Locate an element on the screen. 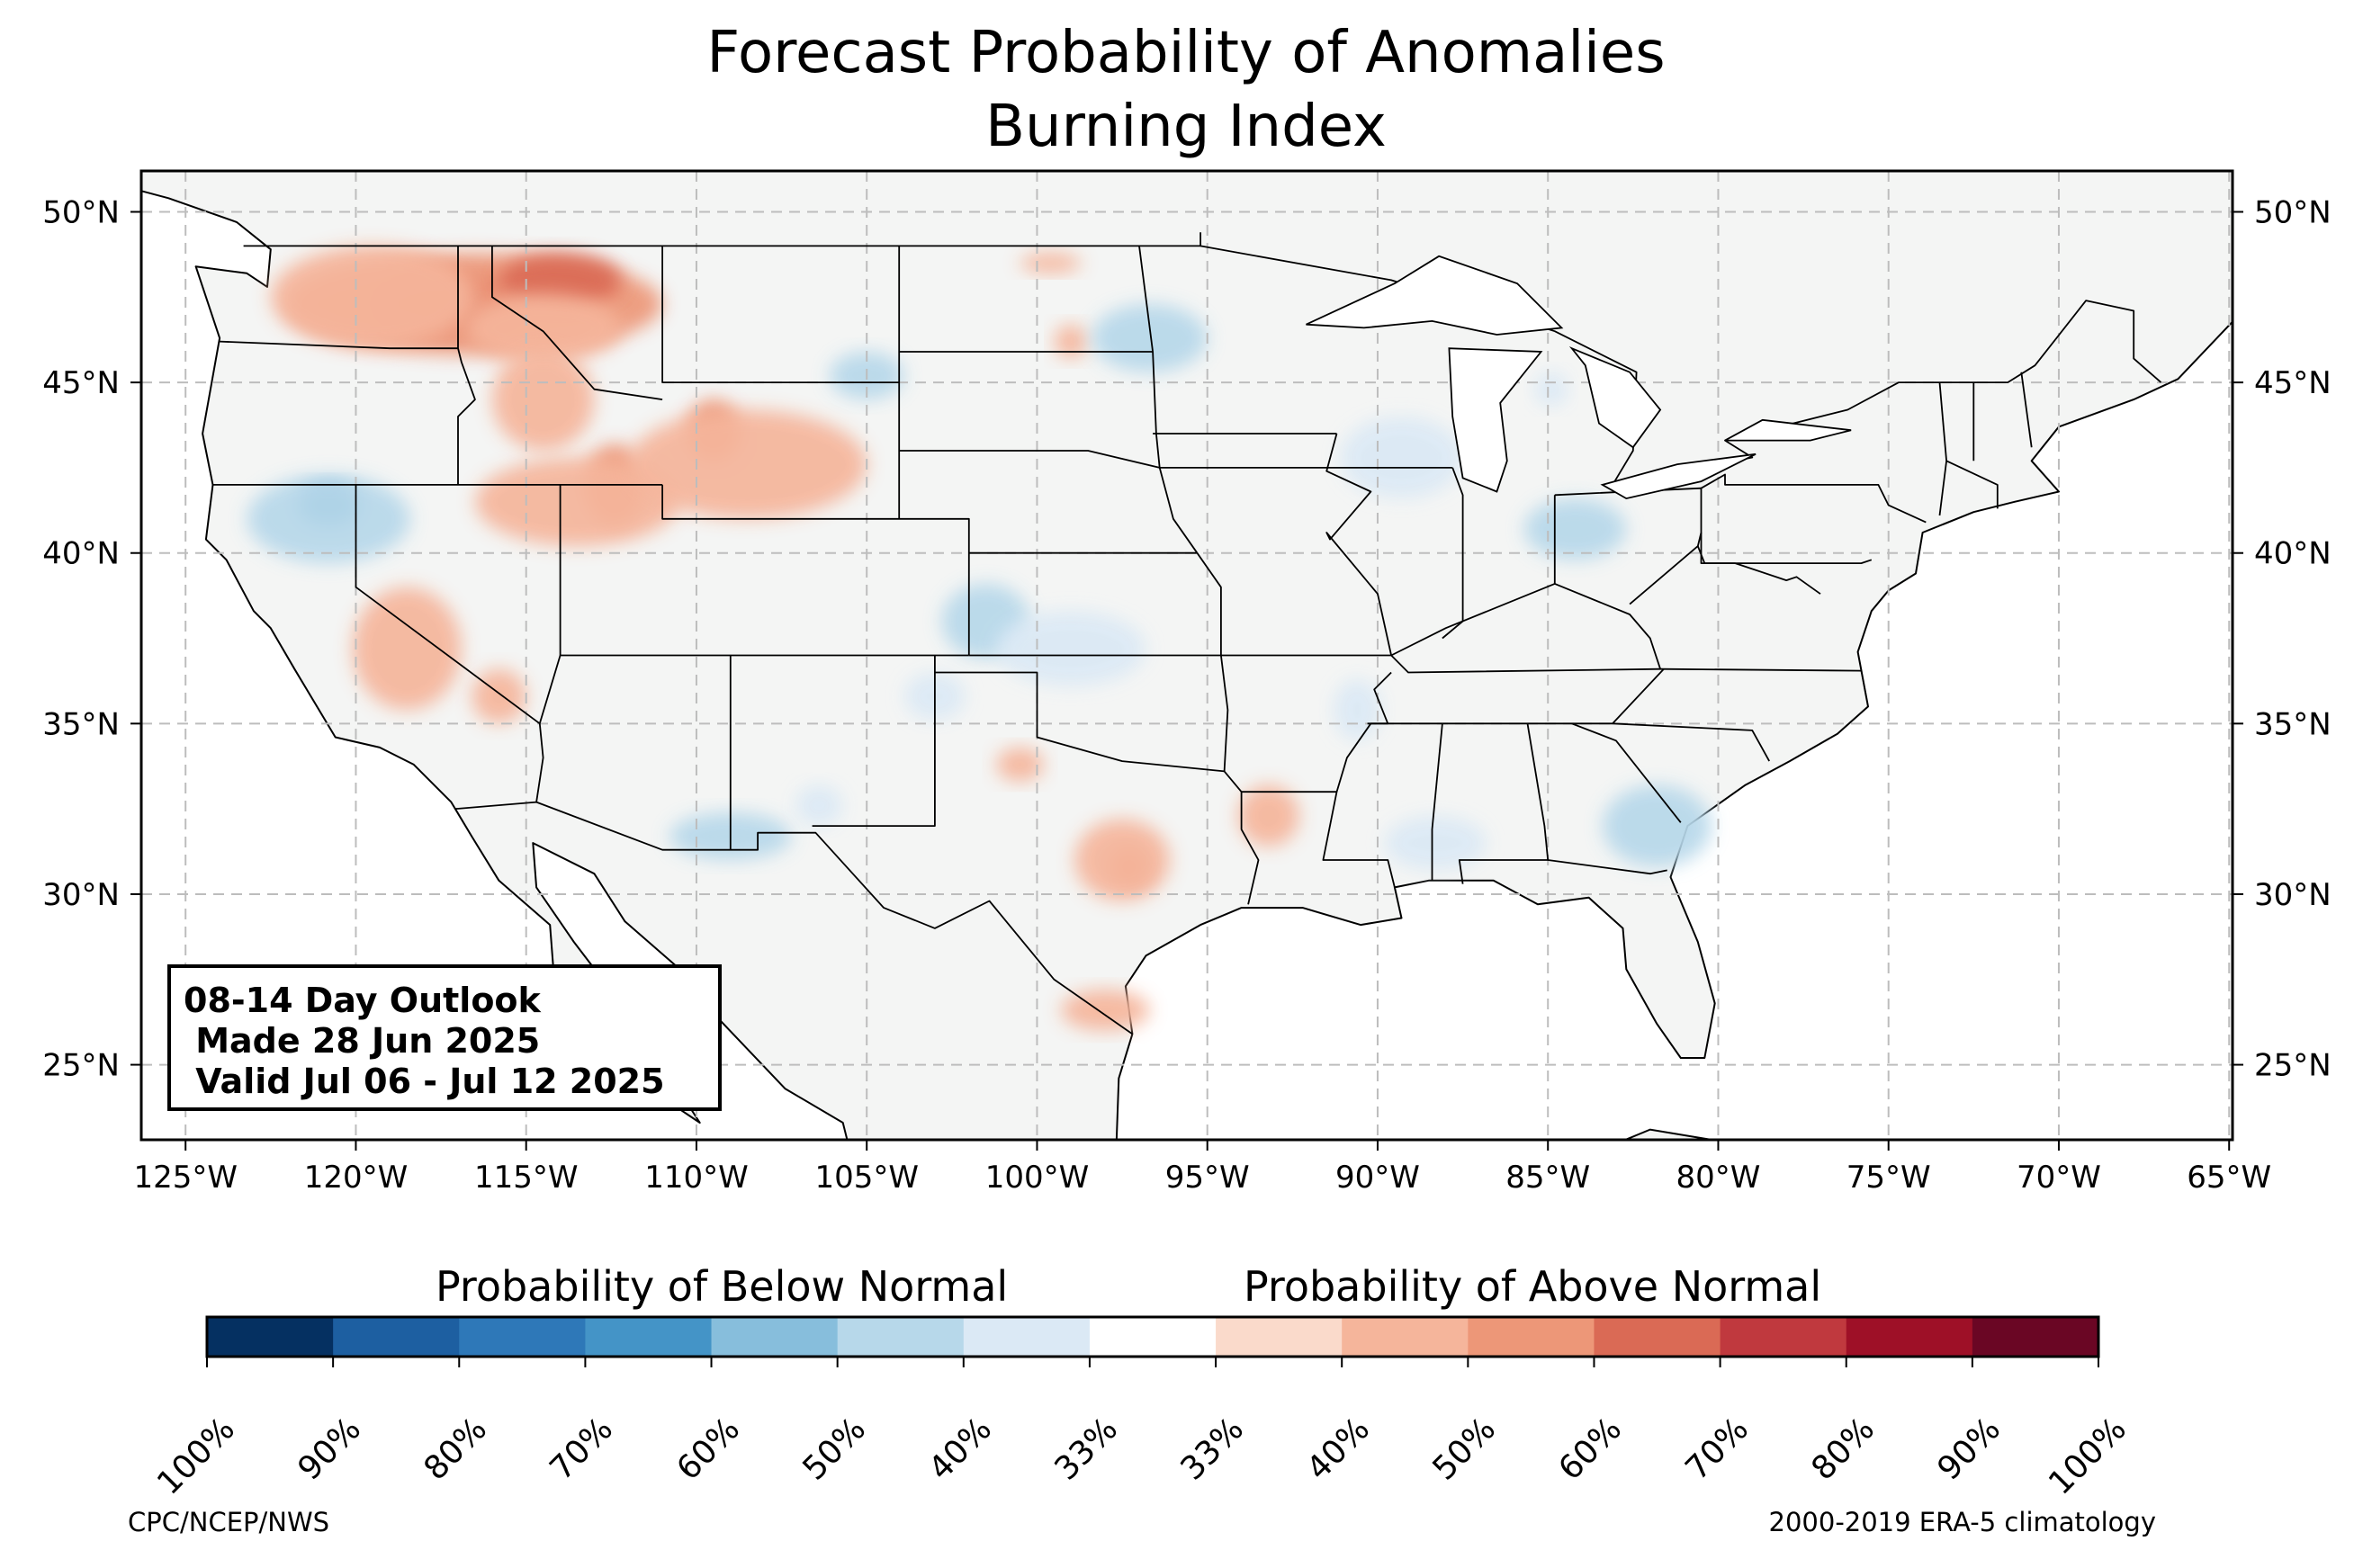 This screenshot has width=2372, height=1568. below-normal-label: Probability of Below Normal is located at coordinates (722, 1286).